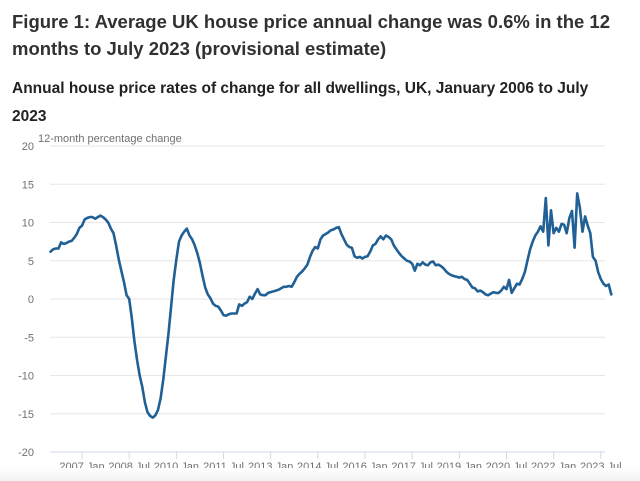 Image resolution: width=640 pixels, height=481 pixels. I want to click on y-tick-label: 15, so click(28, 185).